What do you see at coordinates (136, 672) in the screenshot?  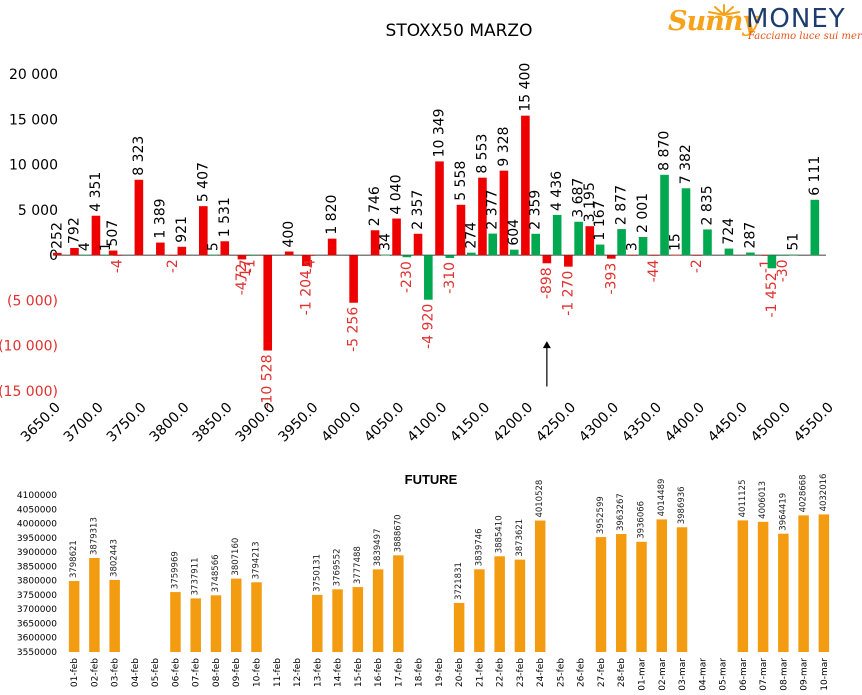 I see `x-tick-label: 04-feb` at bounding box center [136, 672].